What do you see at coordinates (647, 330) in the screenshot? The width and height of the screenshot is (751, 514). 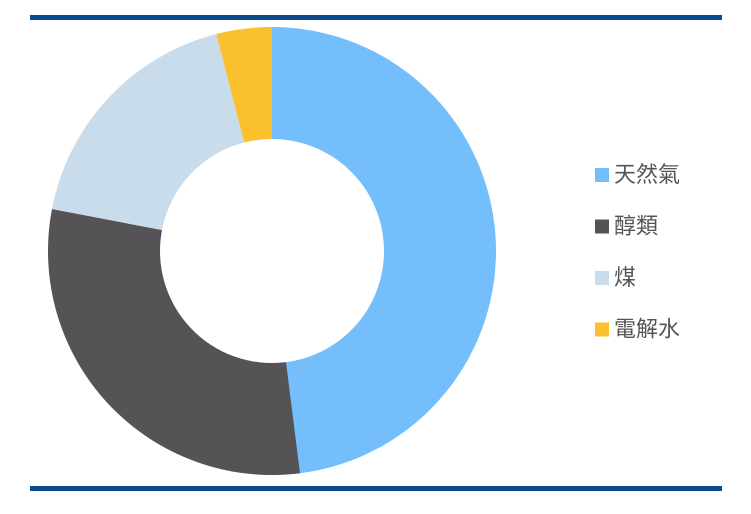 I see `legend-label: 電解水` at bounding box center [647, 330].